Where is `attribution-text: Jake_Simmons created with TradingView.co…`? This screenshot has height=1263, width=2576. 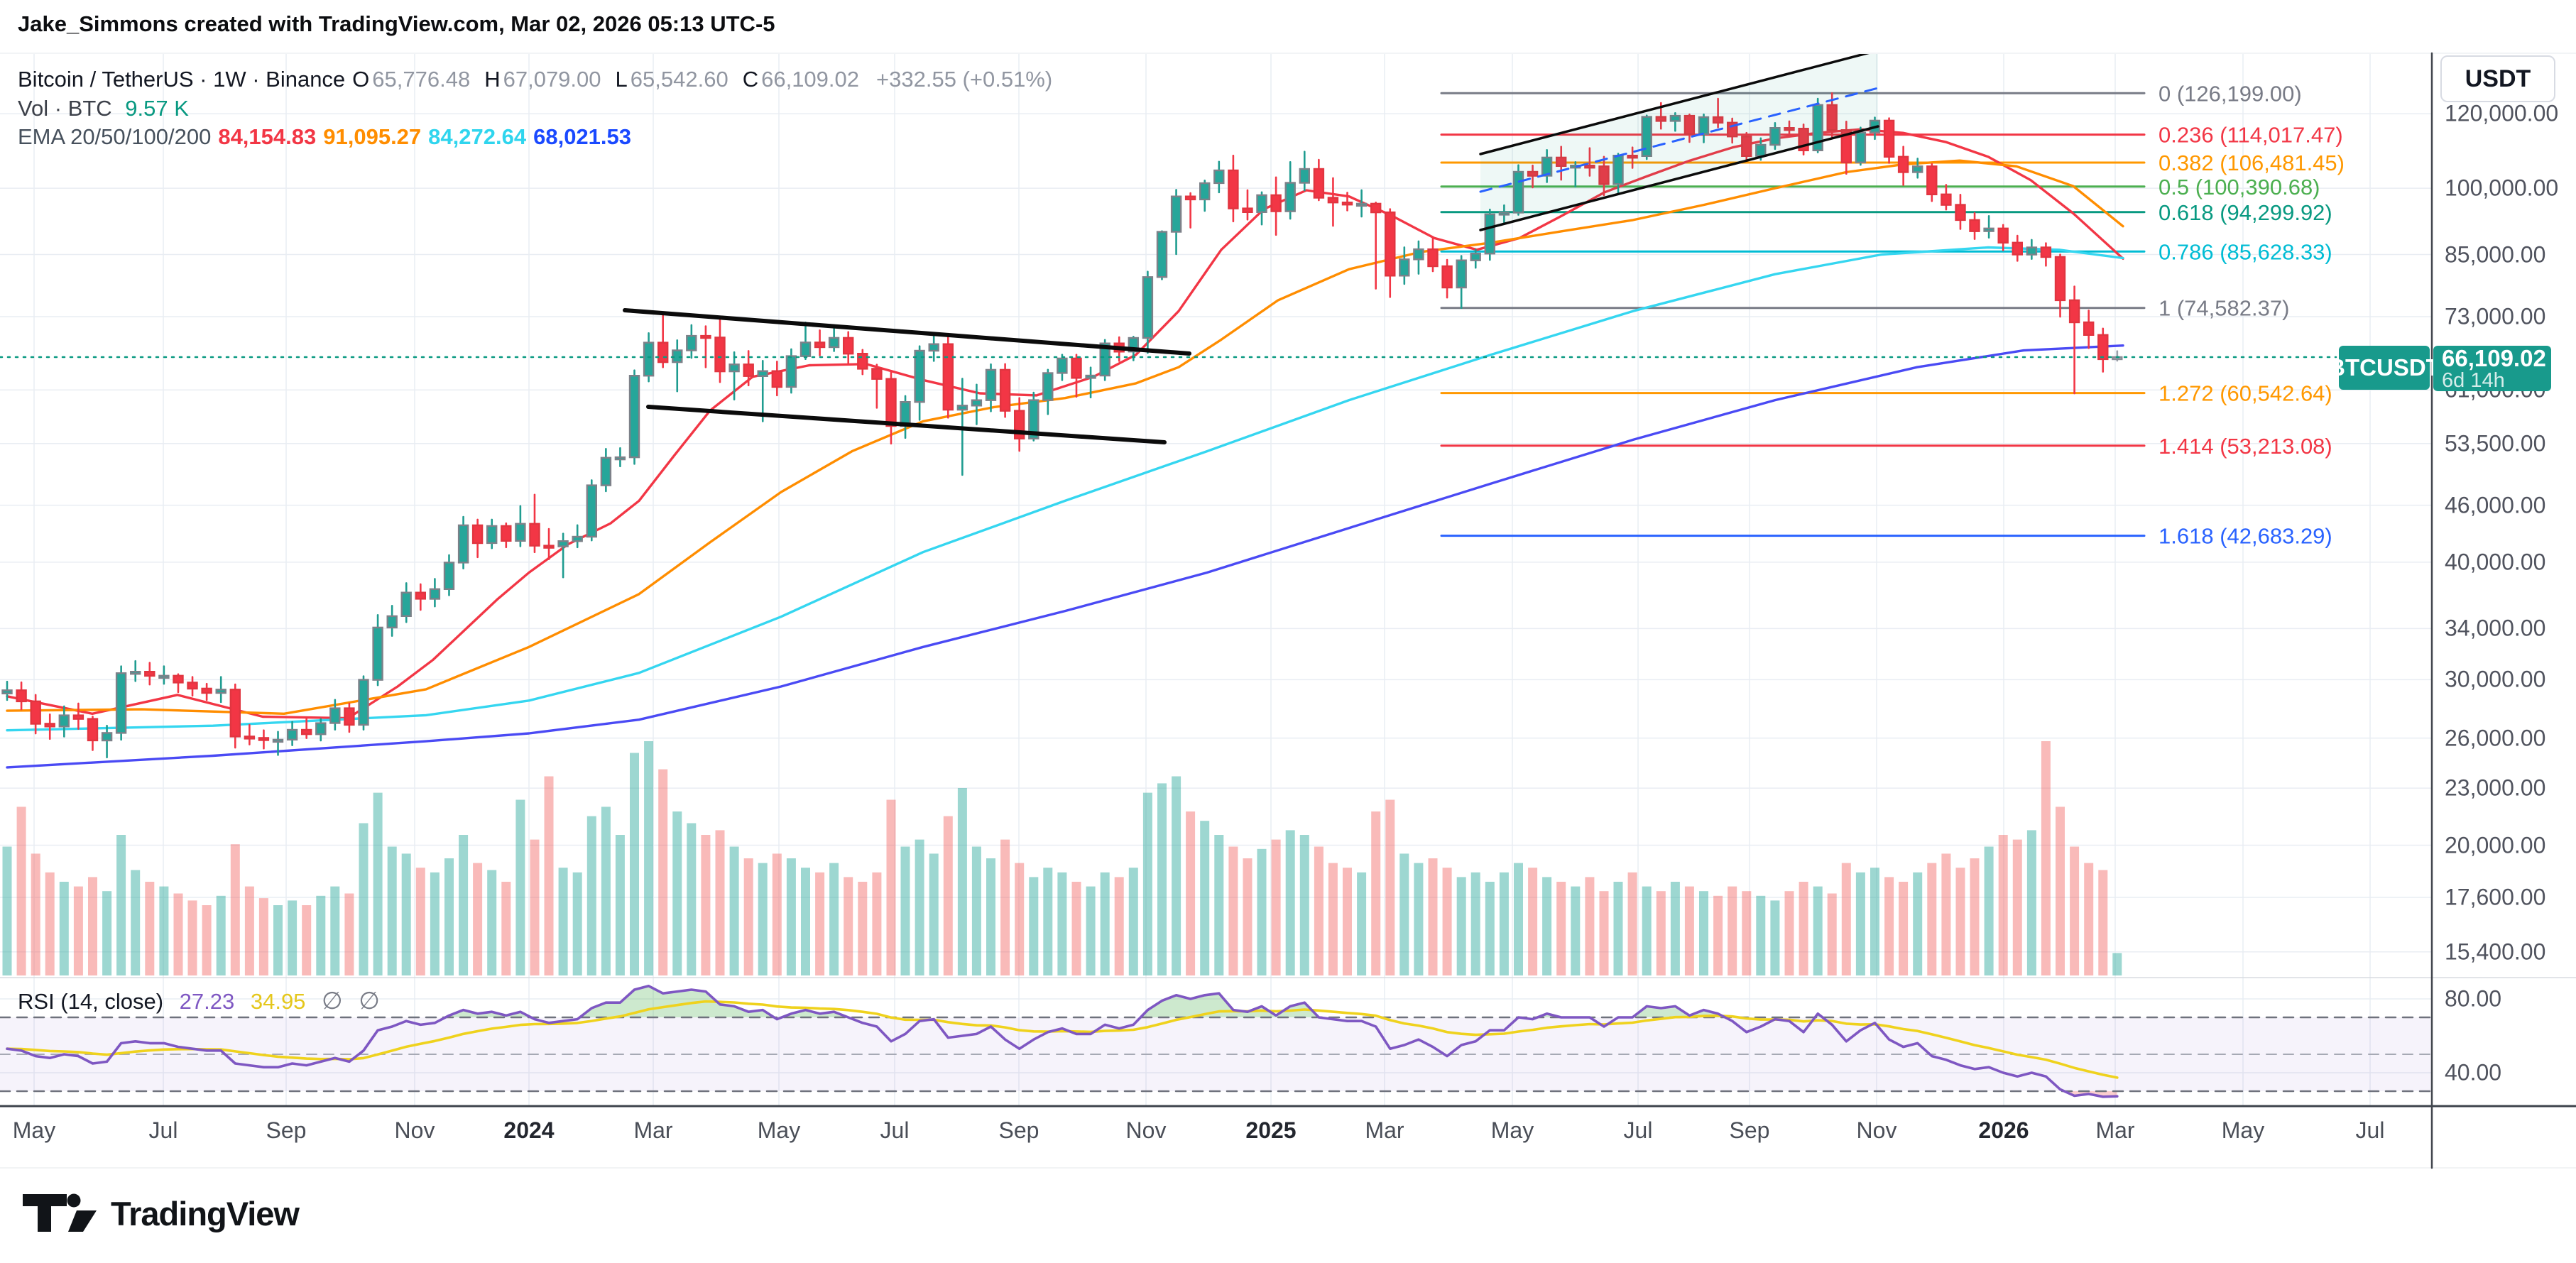 attribution-text: Jake_Simmons created with TradingView.co… is located at coordinates (396, 24).